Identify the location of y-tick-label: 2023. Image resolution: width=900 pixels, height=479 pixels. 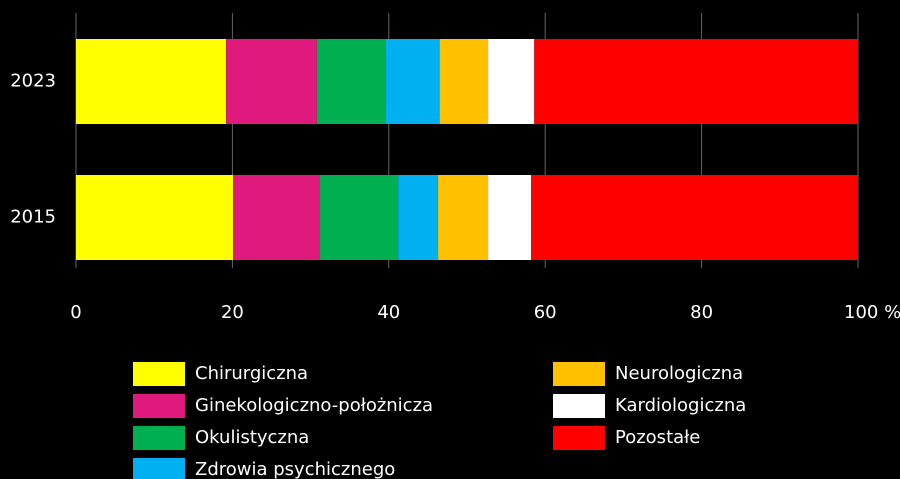
(33, 81).